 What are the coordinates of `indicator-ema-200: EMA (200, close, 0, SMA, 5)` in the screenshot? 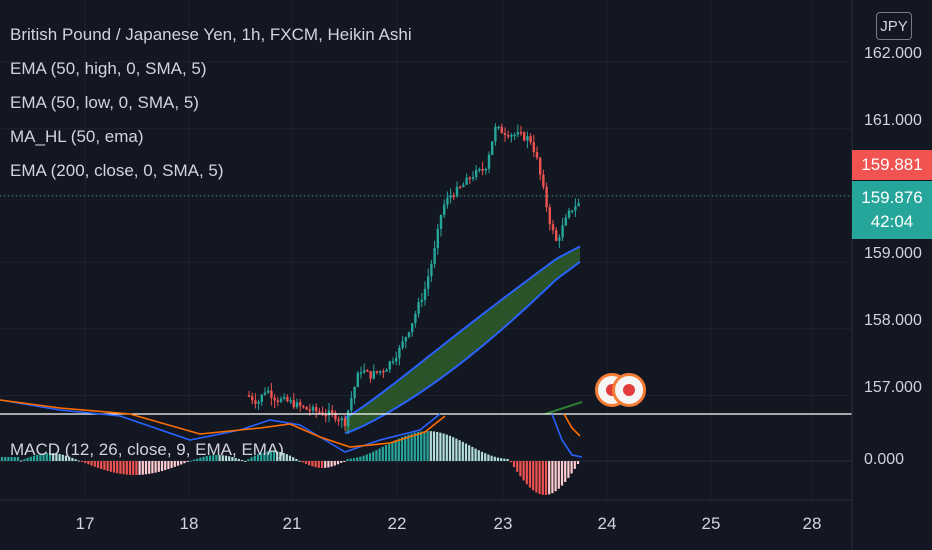 It's located at (117, 170).